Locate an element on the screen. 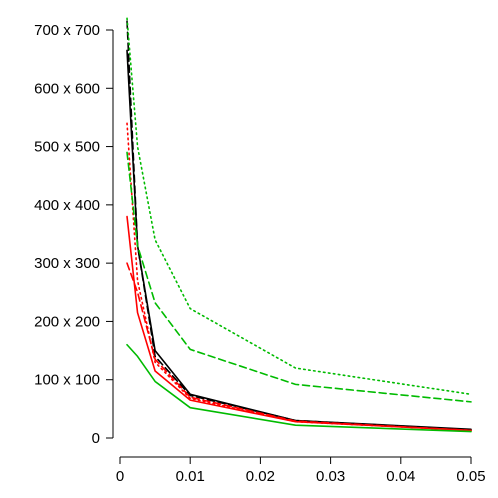 This screenshot has width=498, height=498. x-tick-label: 0.01 is located at coordinates (190, 476).